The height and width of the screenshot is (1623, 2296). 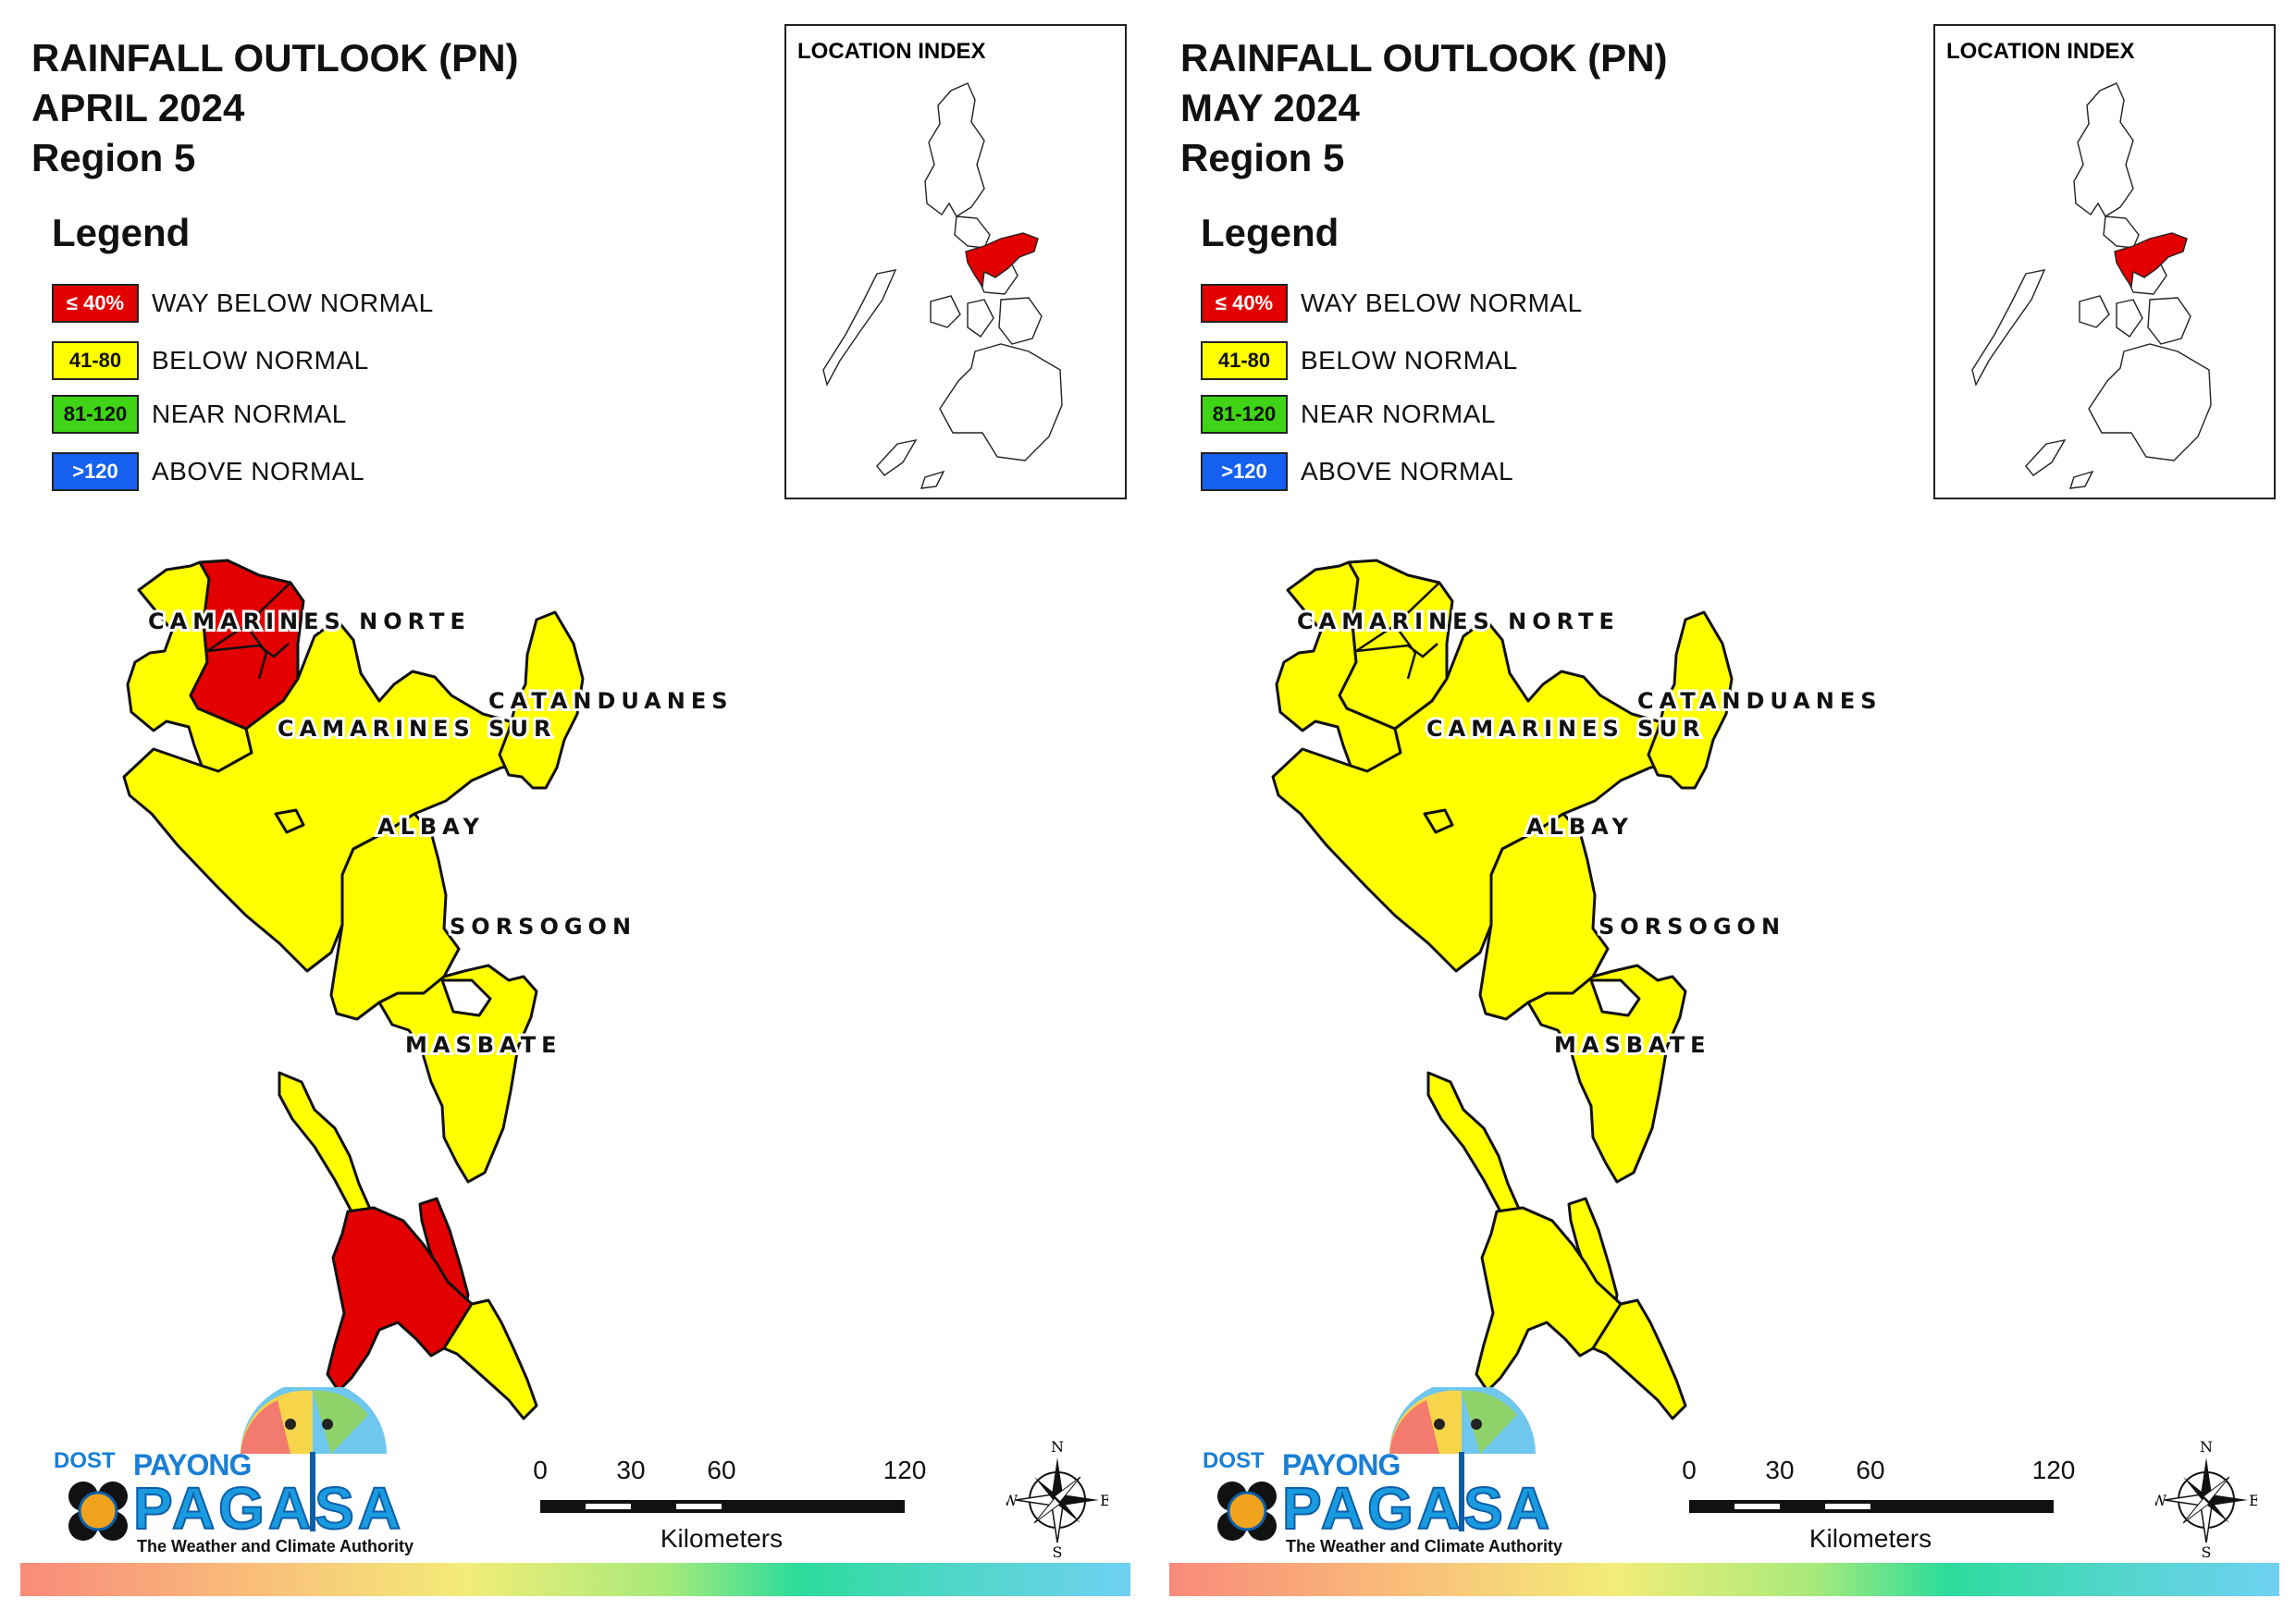 I want to click on label-sorsogon: SORSOGON, so click(x=543, y=927).